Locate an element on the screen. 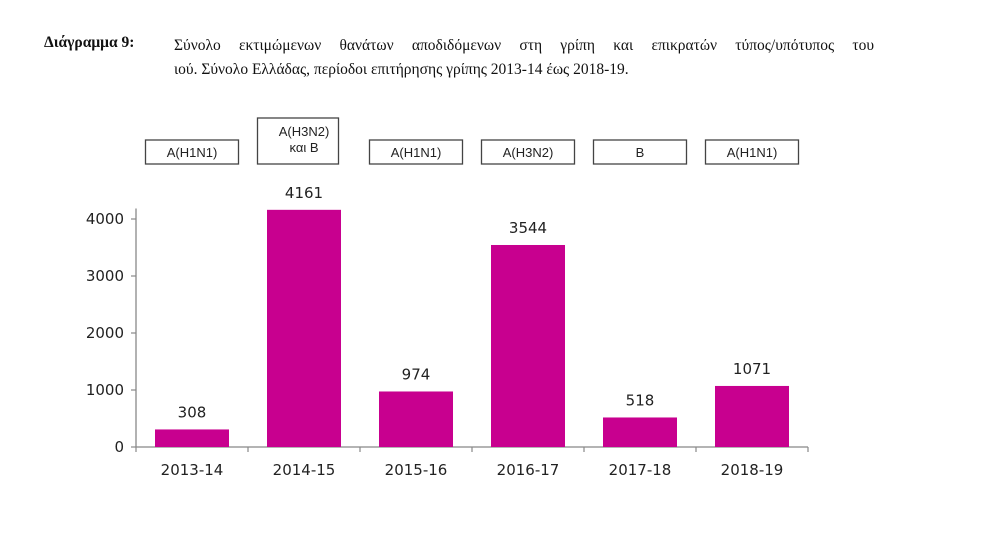 This screenshot has width=986, height=539. data-label-2016-17: 3544 is located at coordinates (528, 228).